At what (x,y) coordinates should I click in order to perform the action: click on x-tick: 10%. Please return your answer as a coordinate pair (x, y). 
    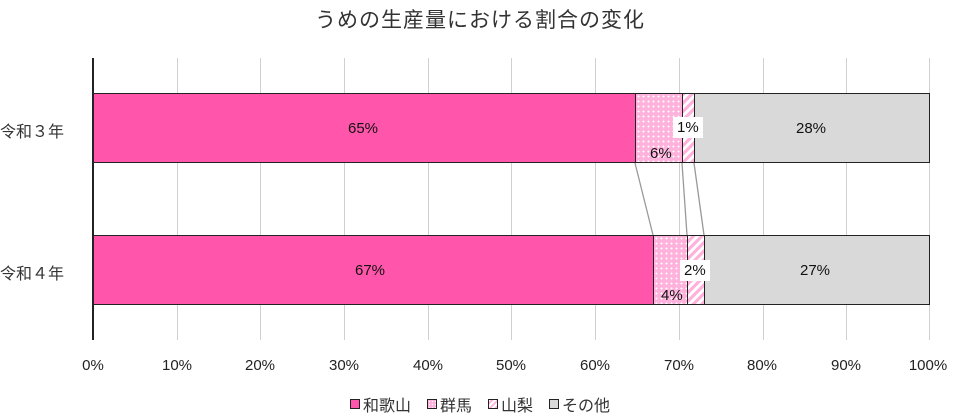
    Looking at the image, I should click on (177, 365).